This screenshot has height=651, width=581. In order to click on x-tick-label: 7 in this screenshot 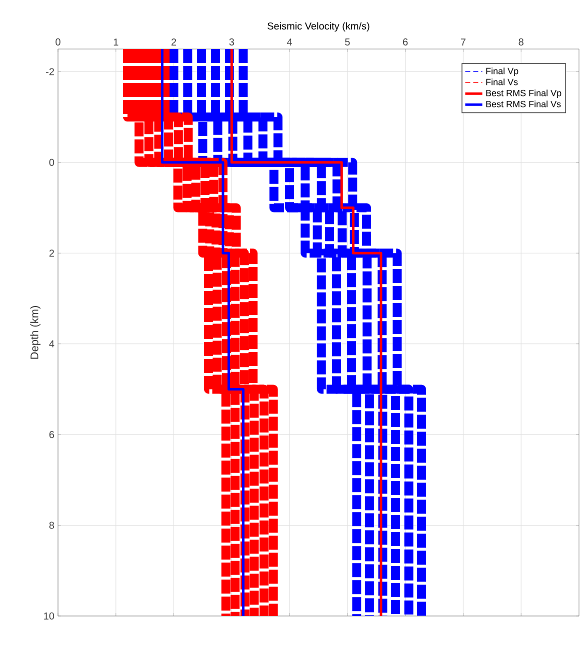, I will do `click(463, 42)`.